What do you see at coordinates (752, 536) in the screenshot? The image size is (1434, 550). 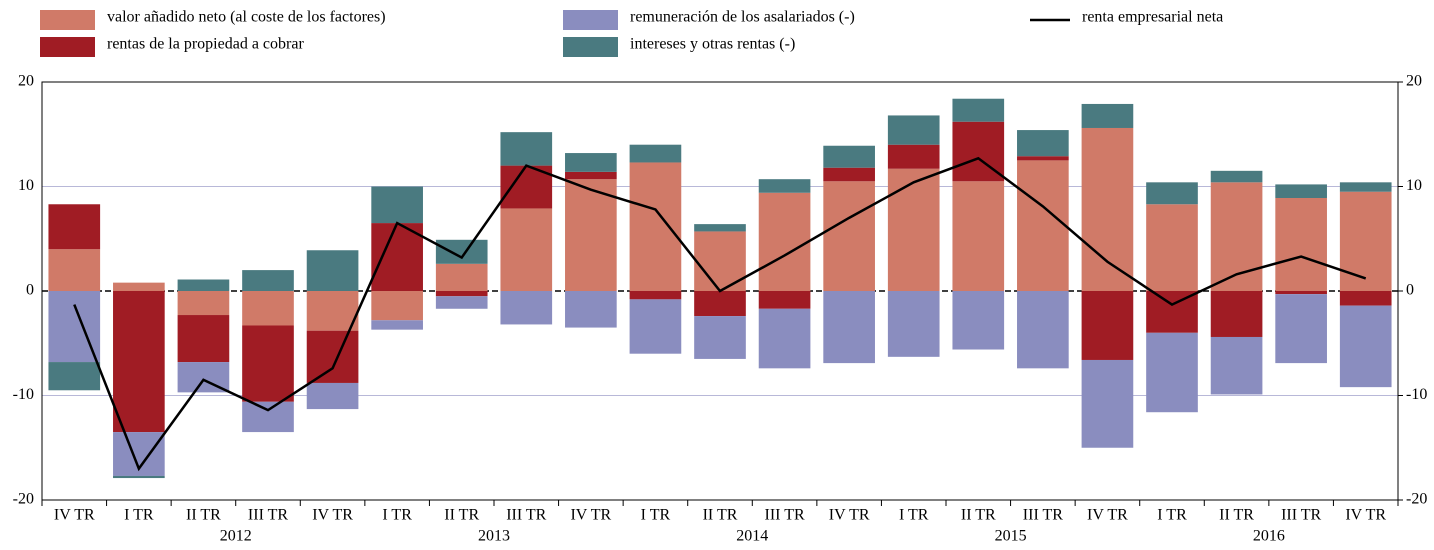 I see `year-label: 2014` at bounding box center [752, 536].